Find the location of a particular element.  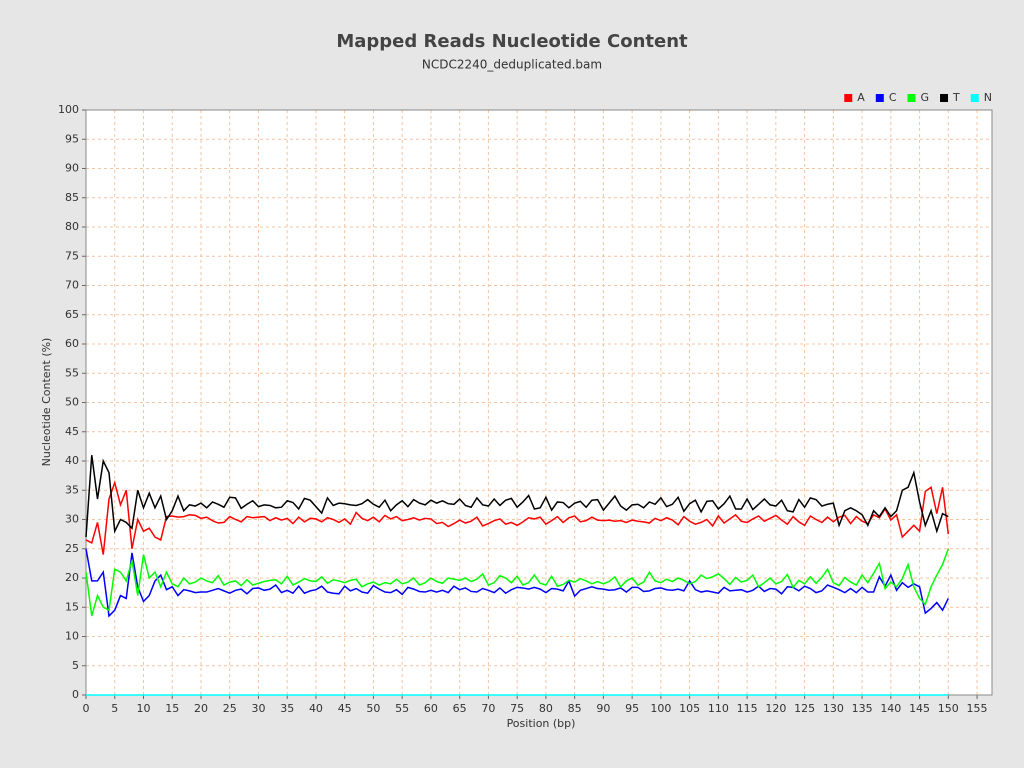

y-tick-label: 20 is located at coordinates (72, 577).